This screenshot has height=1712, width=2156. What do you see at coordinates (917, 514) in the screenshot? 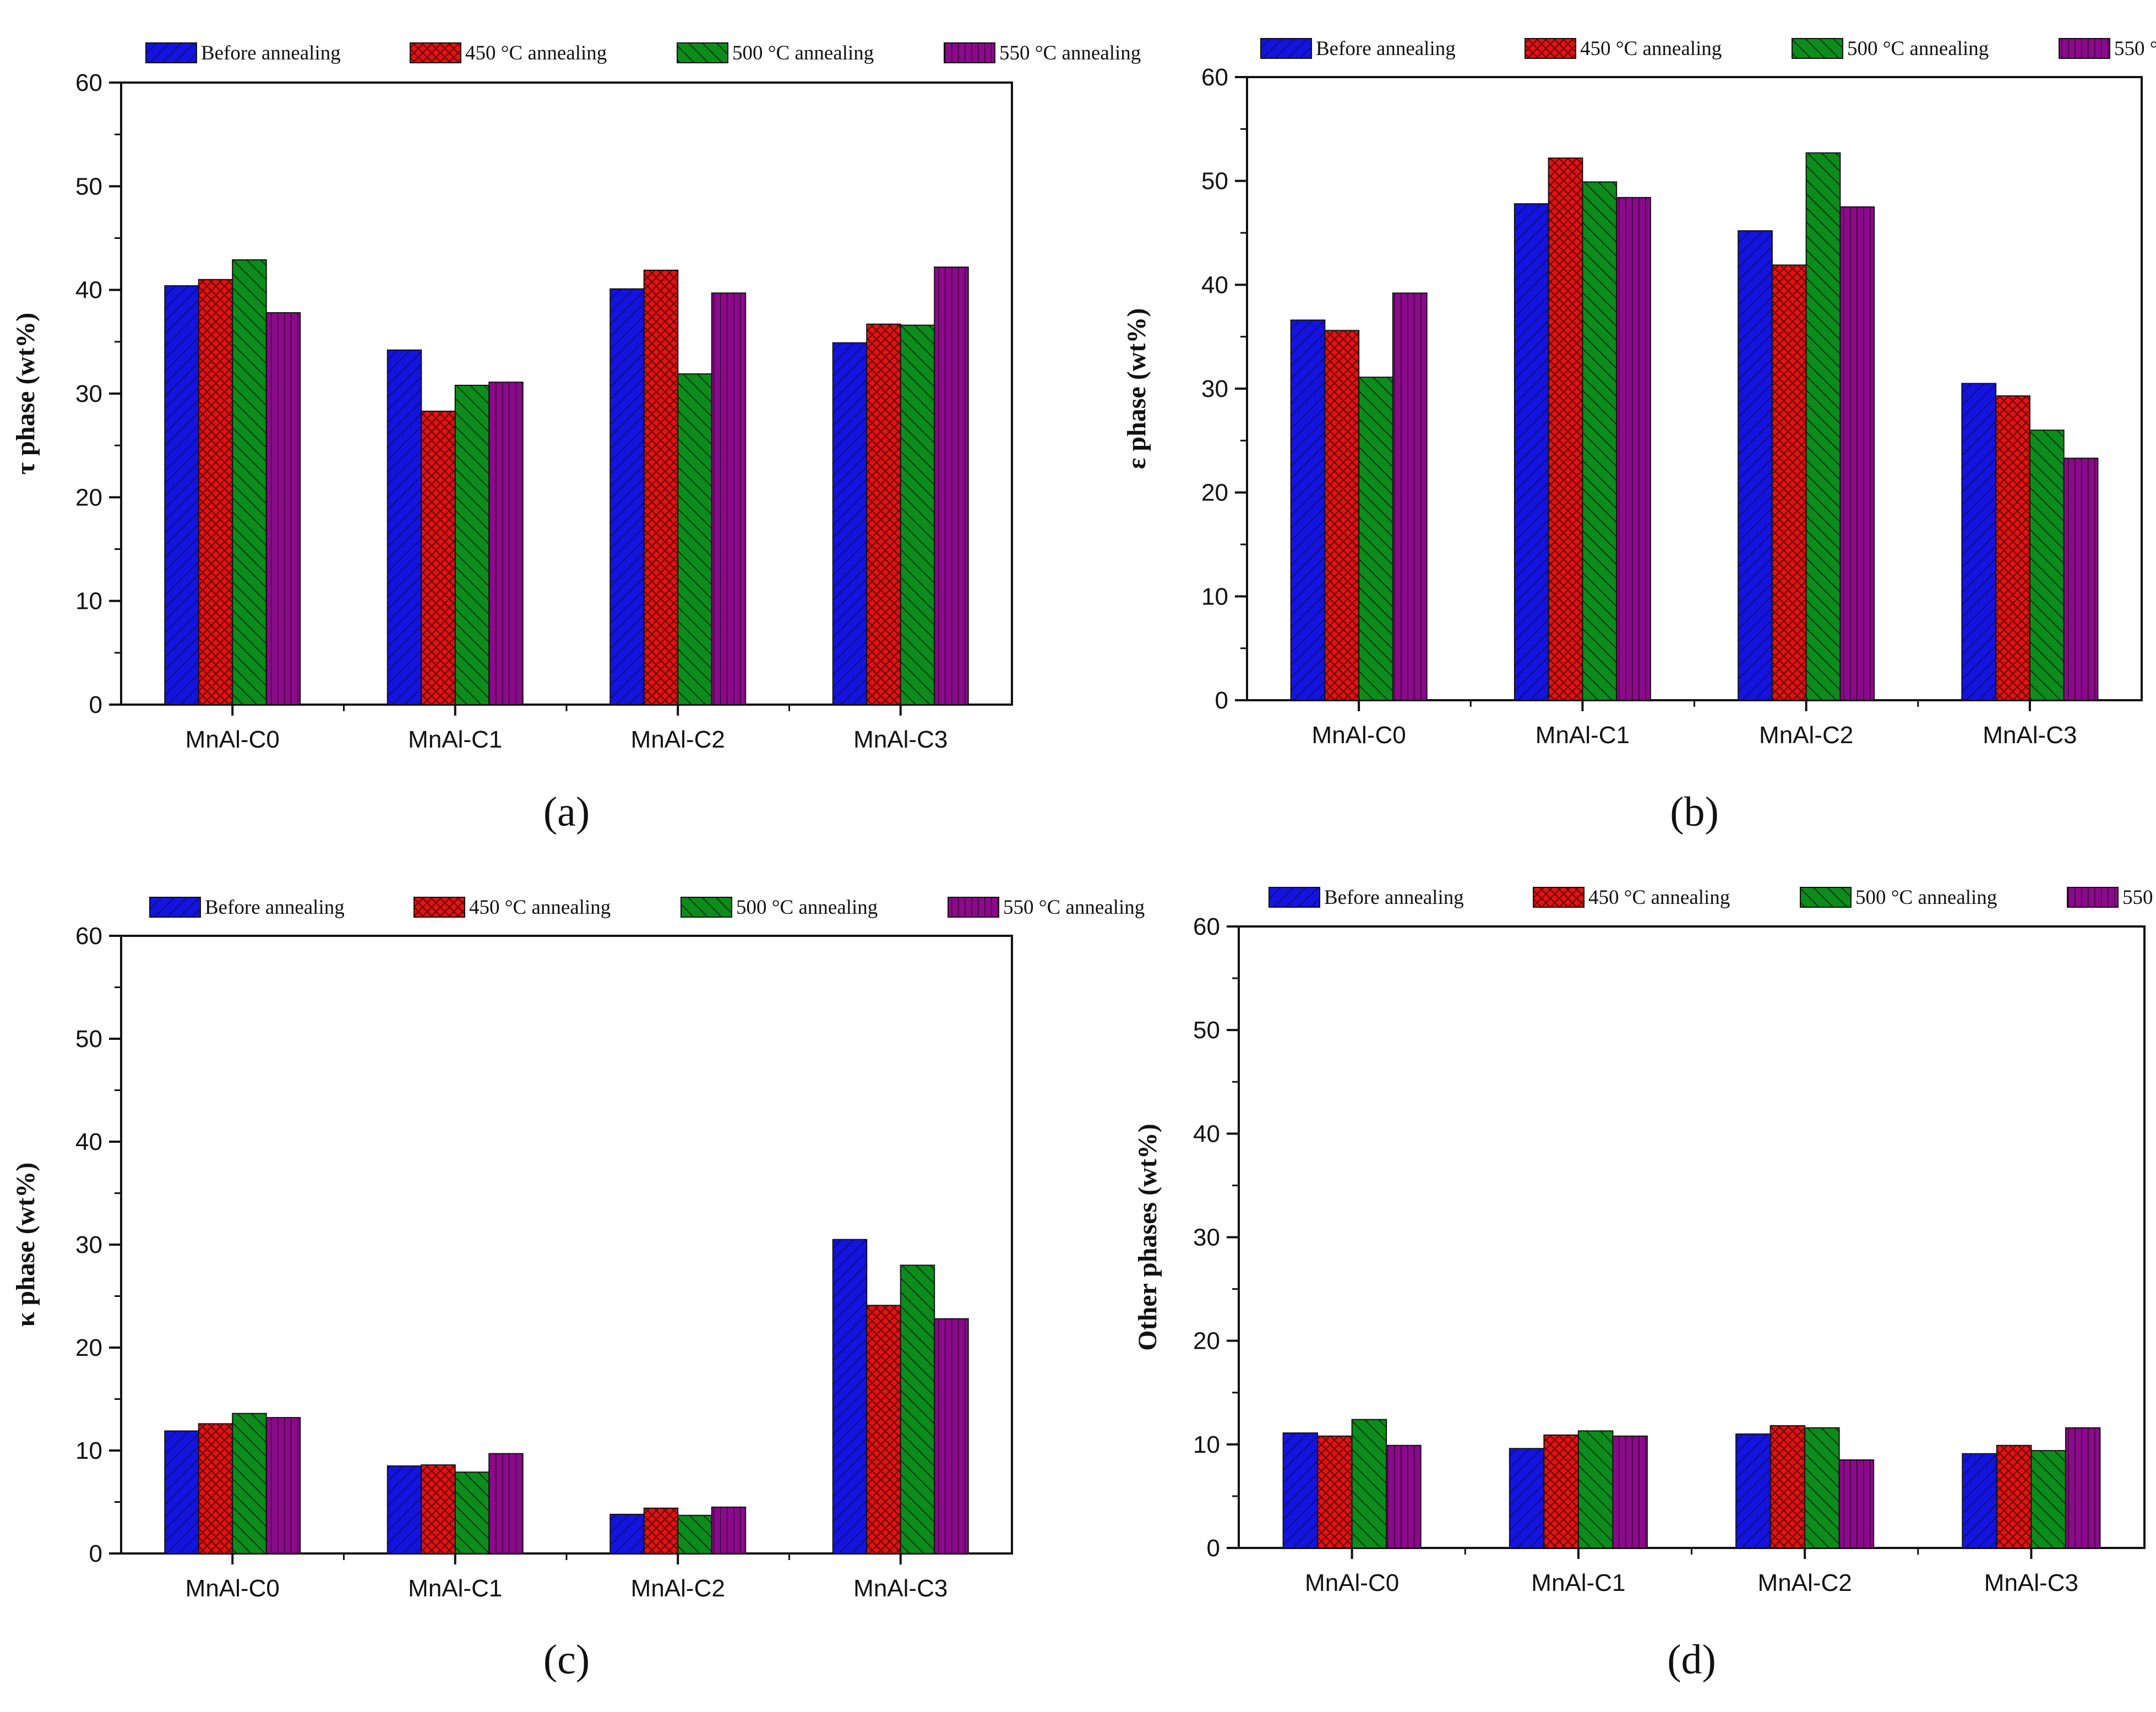
I see `bar-500-mnal-c3` at bounding box center [917, 514].